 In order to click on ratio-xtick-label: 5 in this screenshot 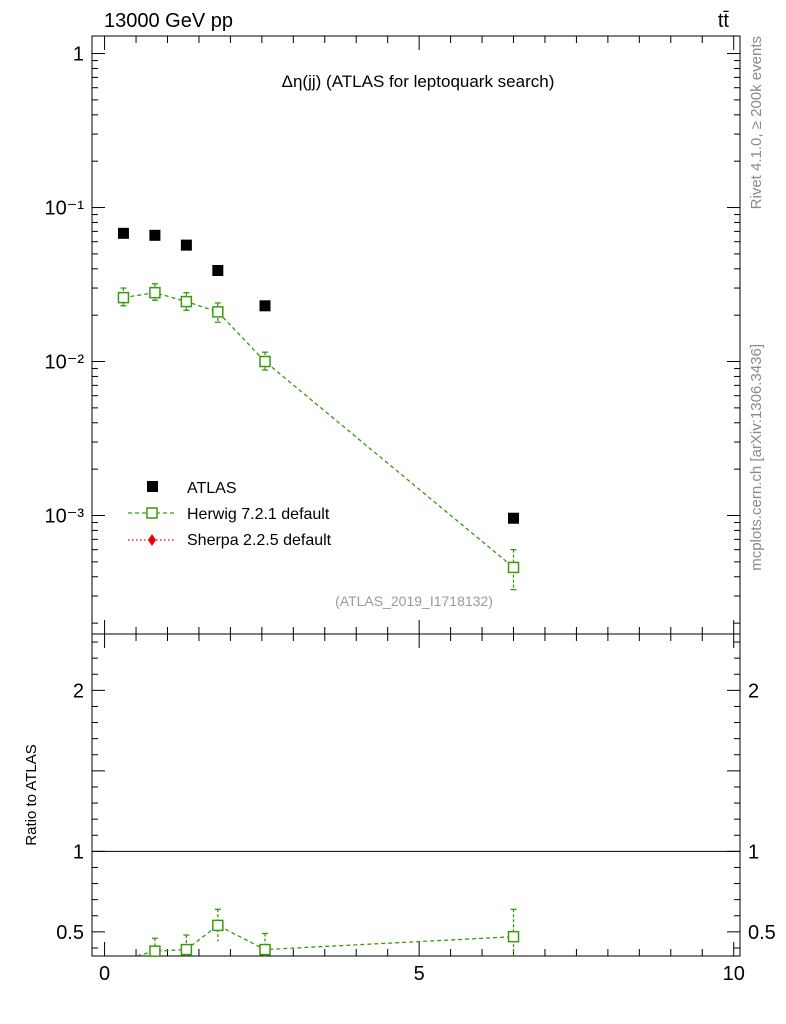, I will do `click(419, 974)`.